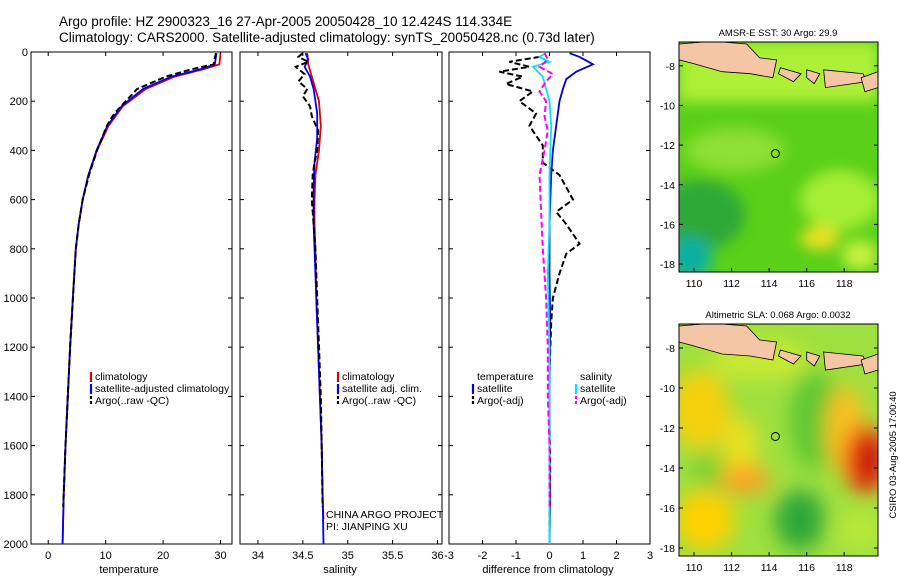 Image resolution: width=900 pixels, height=580 pixels. What do you see at coordinates (516, 556) in the screenshot?
I see `difference-x-tick-label: -1` at bounding box center [516, 556].